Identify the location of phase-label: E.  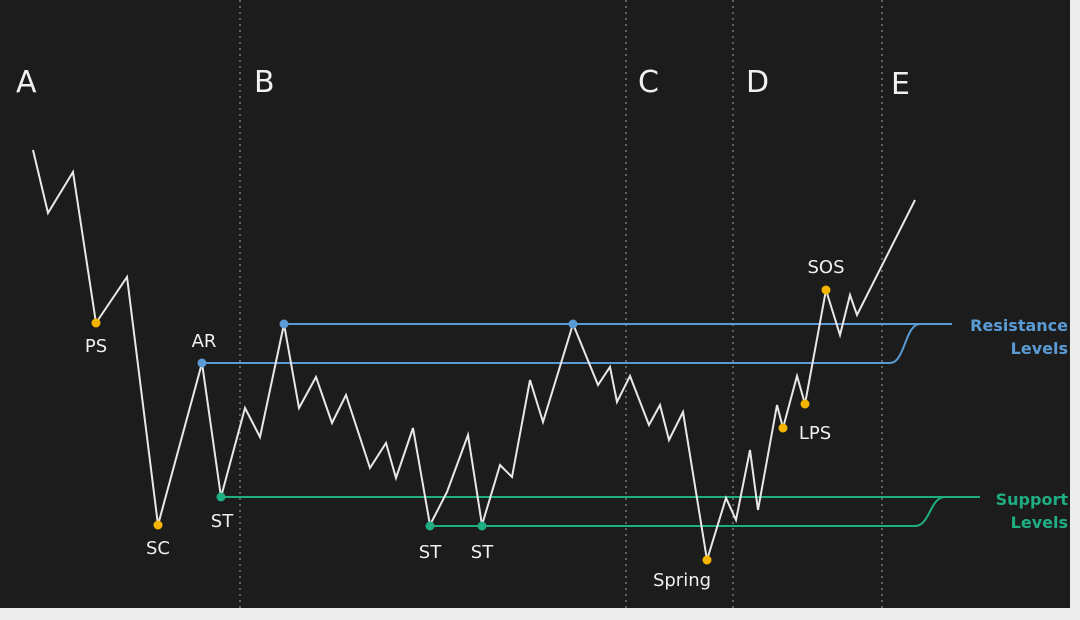
(900, 84).